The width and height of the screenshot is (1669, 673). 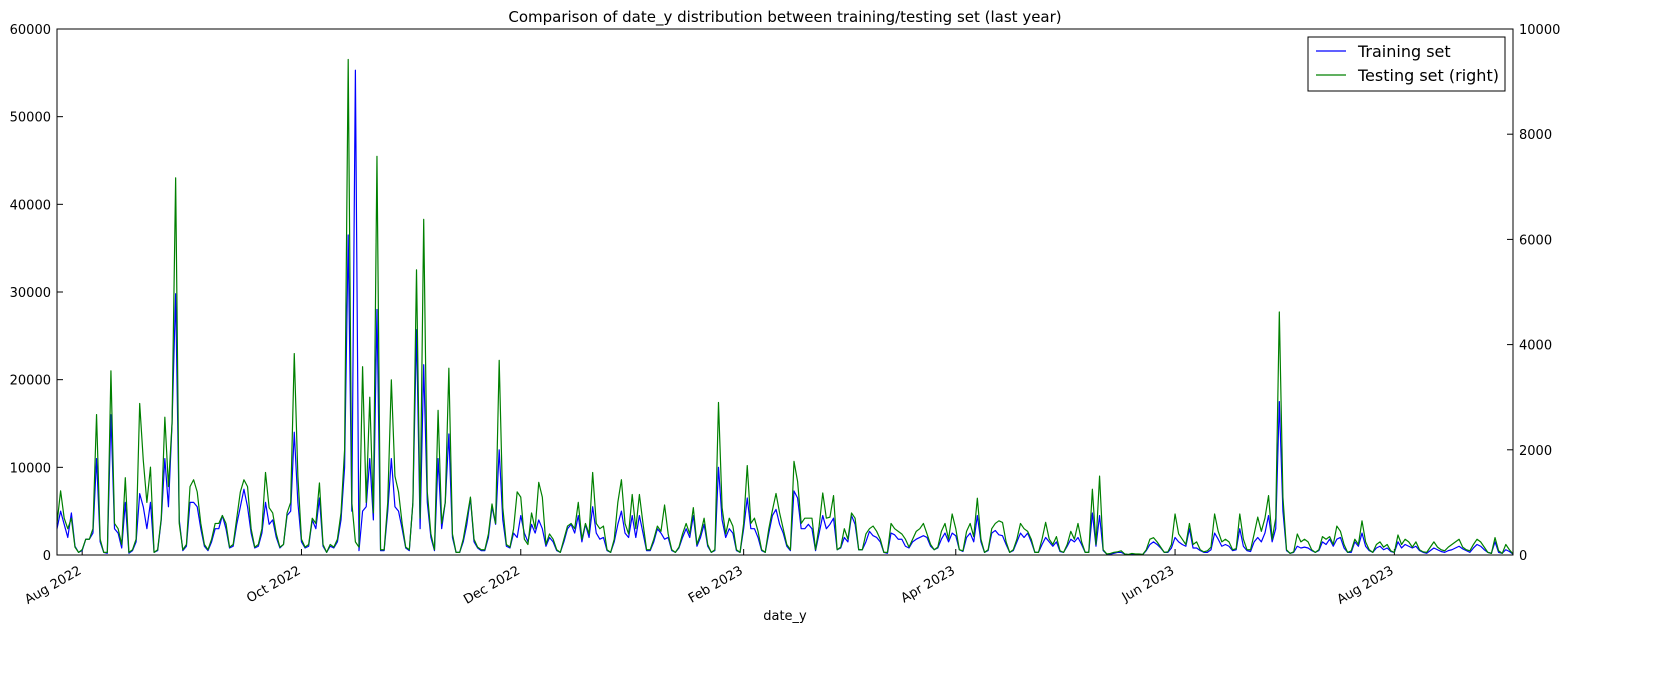 What do you see at coordinates (30, 118) in the screenshot?
I see `y-tick-label: 50000` at bounding box center [30, 118].